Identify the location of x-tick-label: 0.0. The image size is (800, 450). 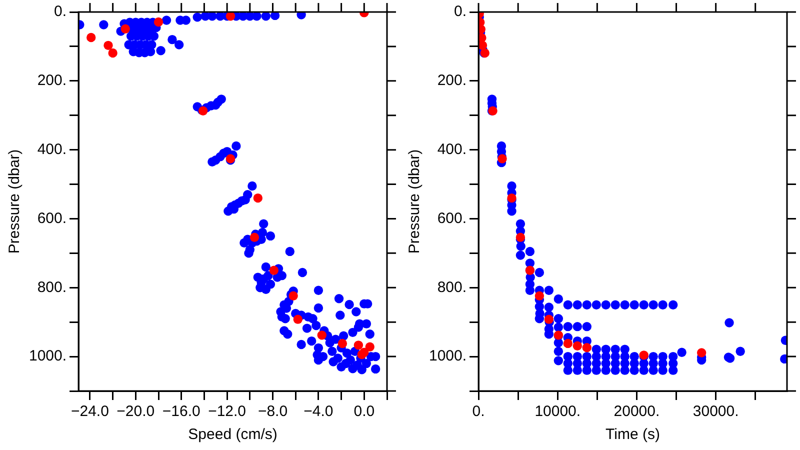
(364, 411).